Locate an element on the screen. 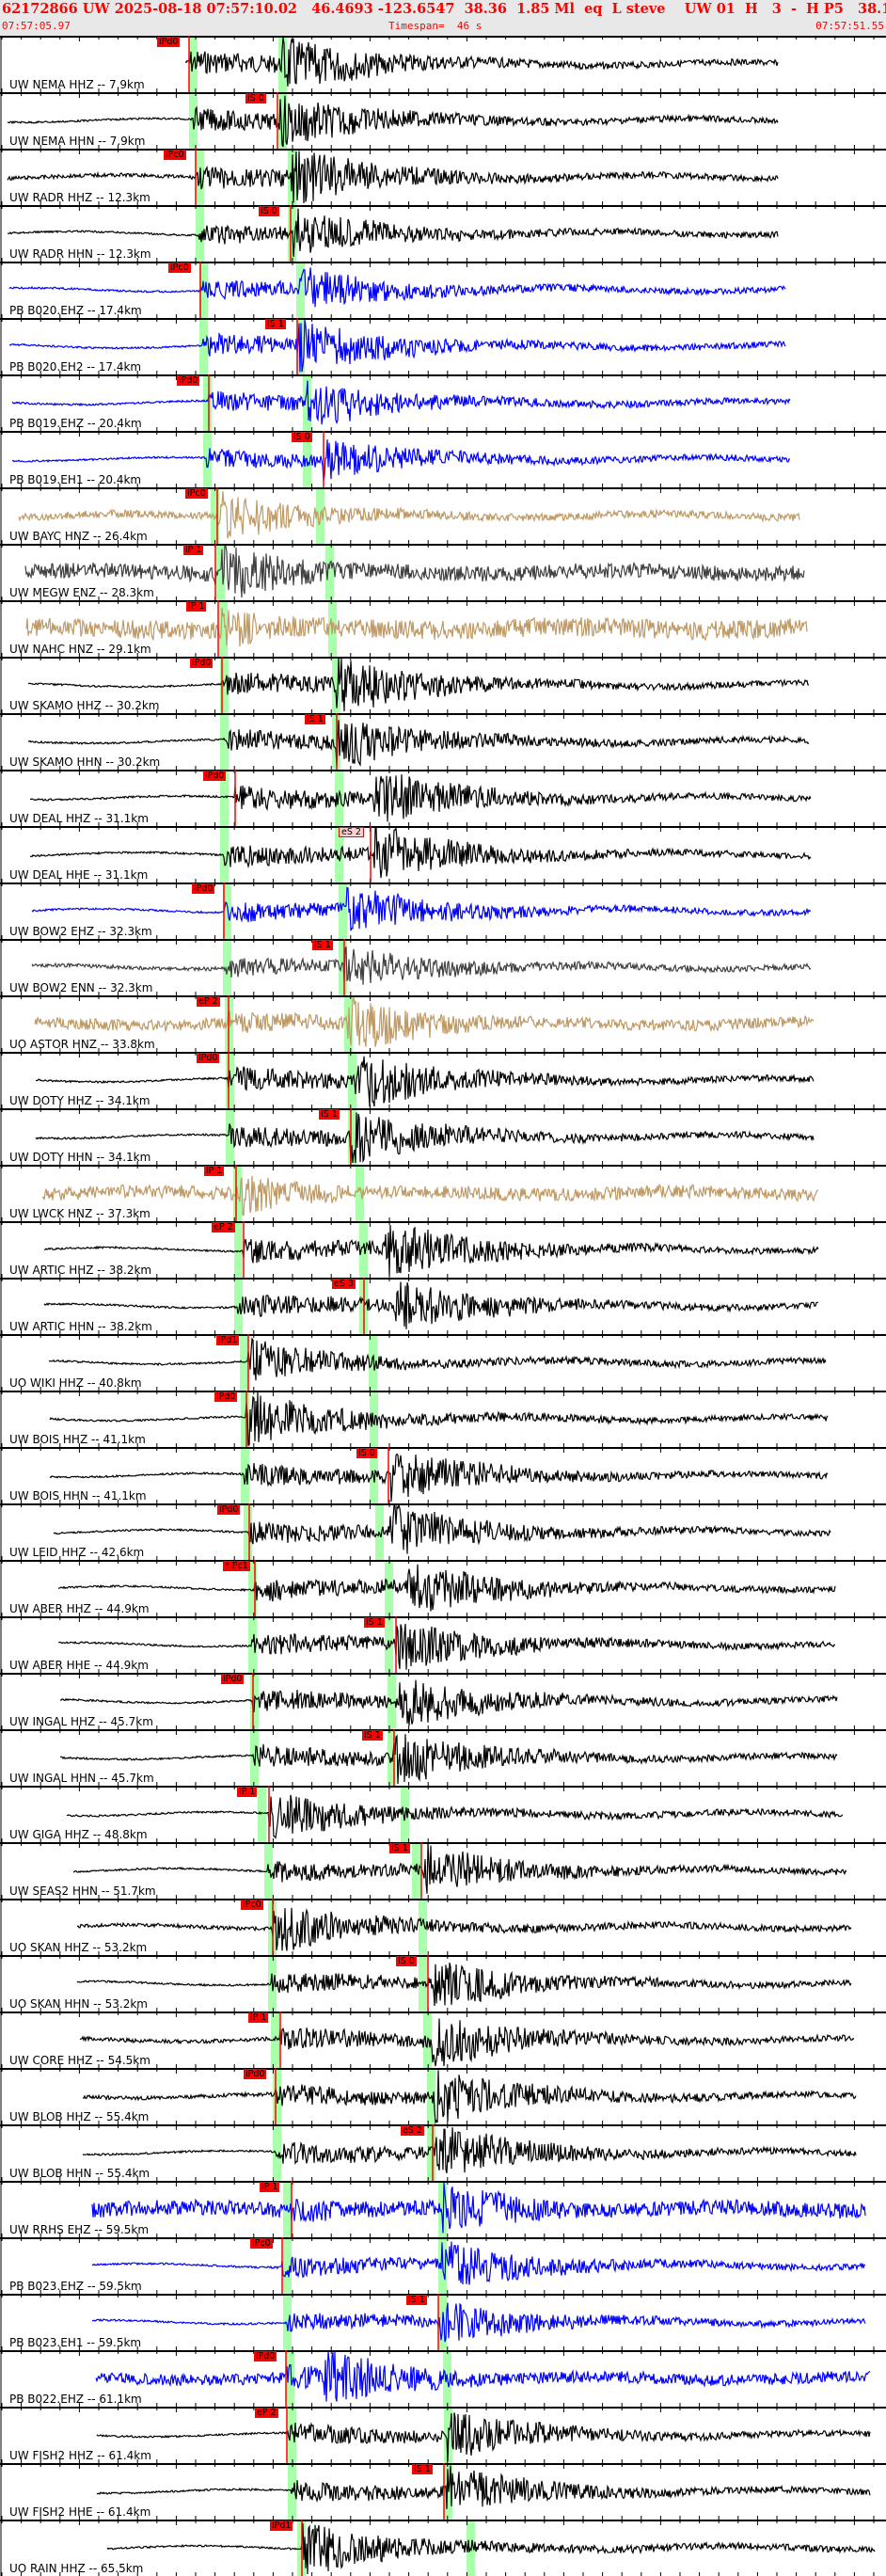  trace-row: * Pc1 UW ABER HHZ -- 44.9km is located at coordinates (443, 1588).